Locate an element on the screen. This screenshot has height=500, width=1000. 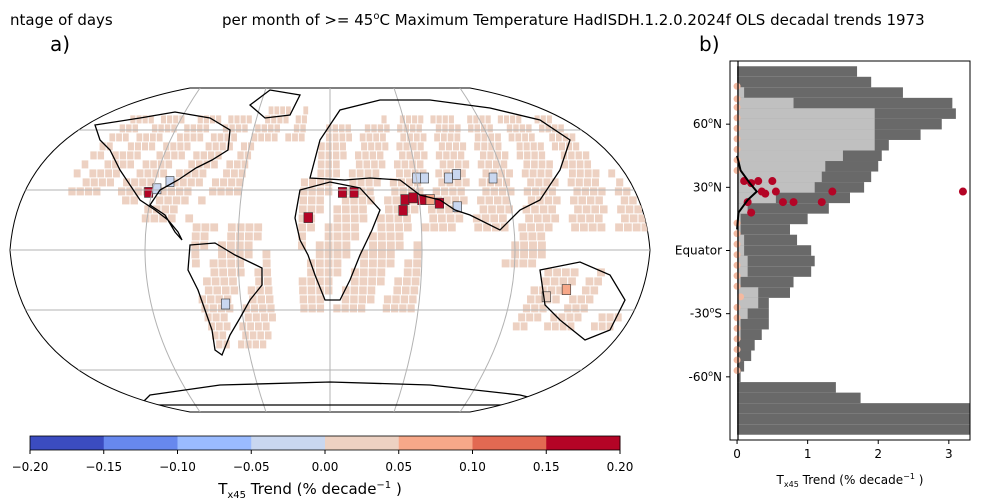
zonal-y-tick-label: 60oN is located at coordinates (707, 123).